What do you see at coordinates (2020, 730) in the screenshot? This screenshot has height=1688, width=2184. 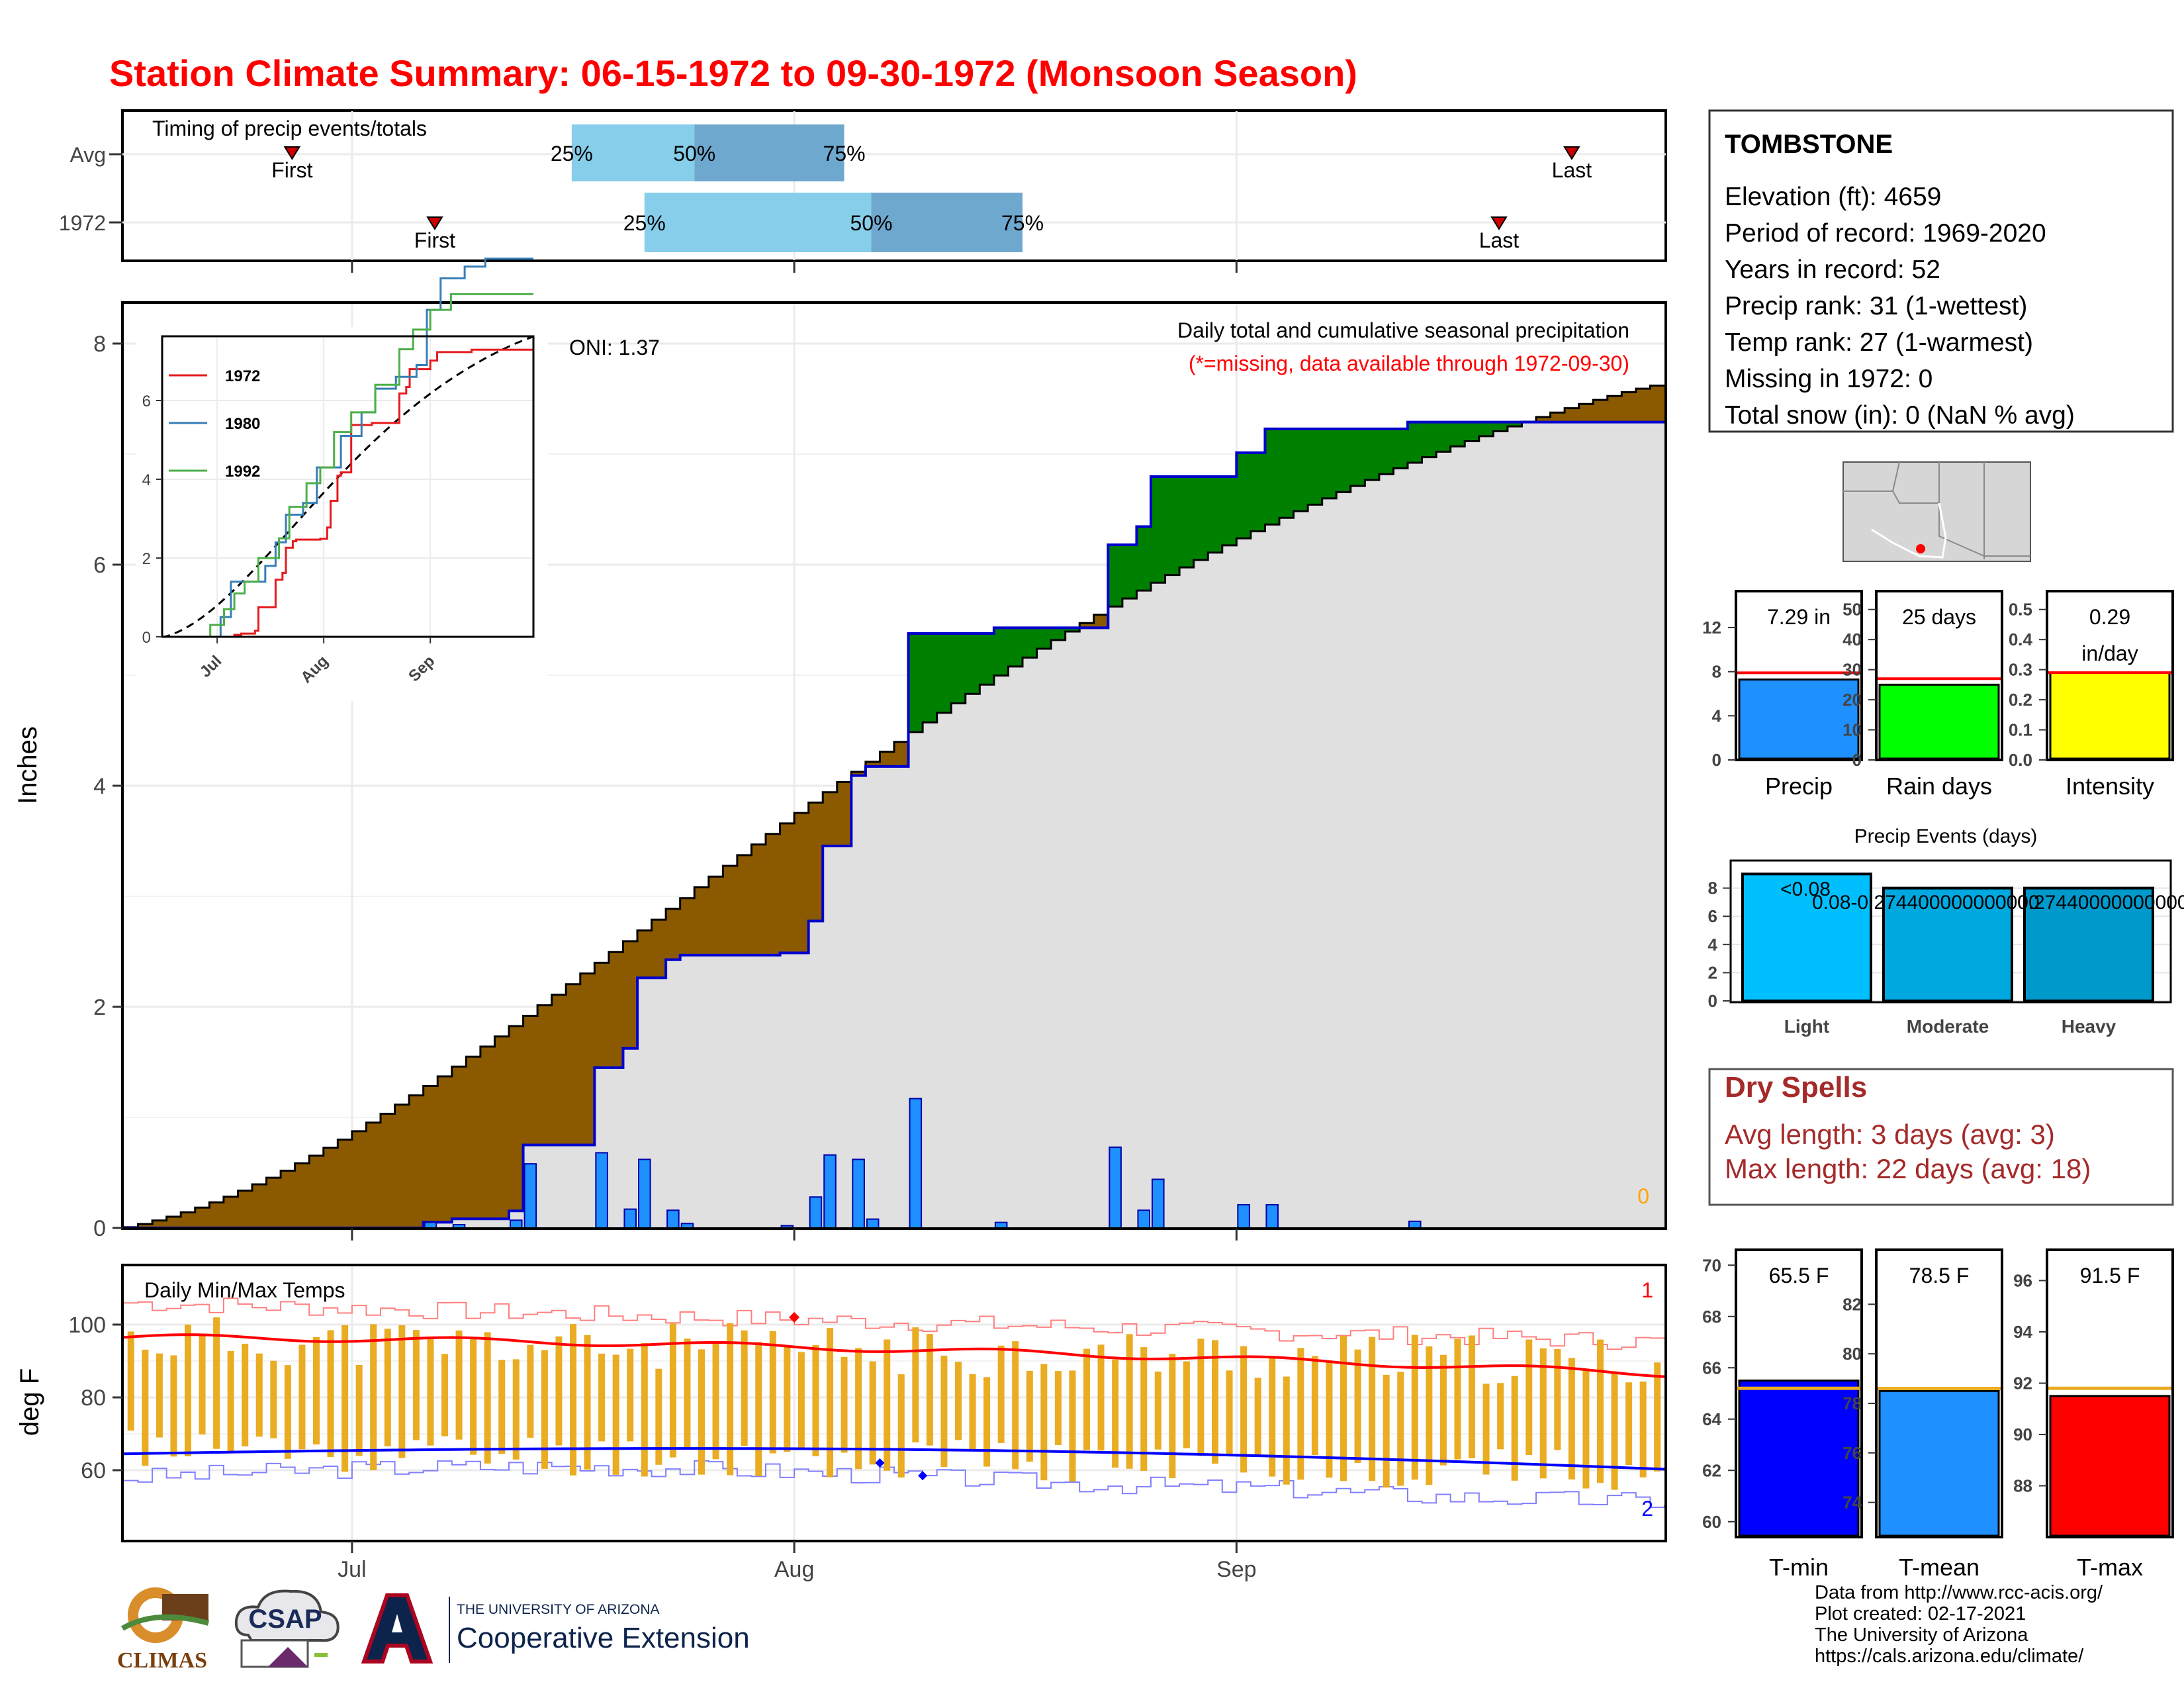 I see `small-bar-tick-2-1: 0.1` at bounding box center [2020, 730].